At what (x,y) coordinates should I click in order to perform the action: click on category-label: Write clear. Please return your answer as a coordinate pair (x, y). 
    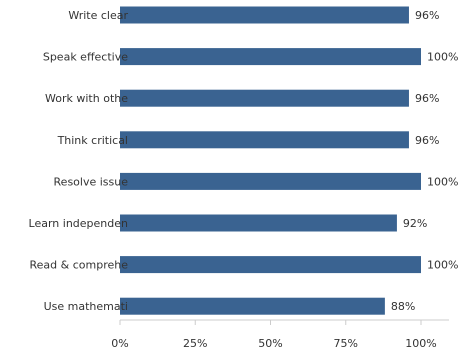
    Looking at the image, I should click on (98, 15).